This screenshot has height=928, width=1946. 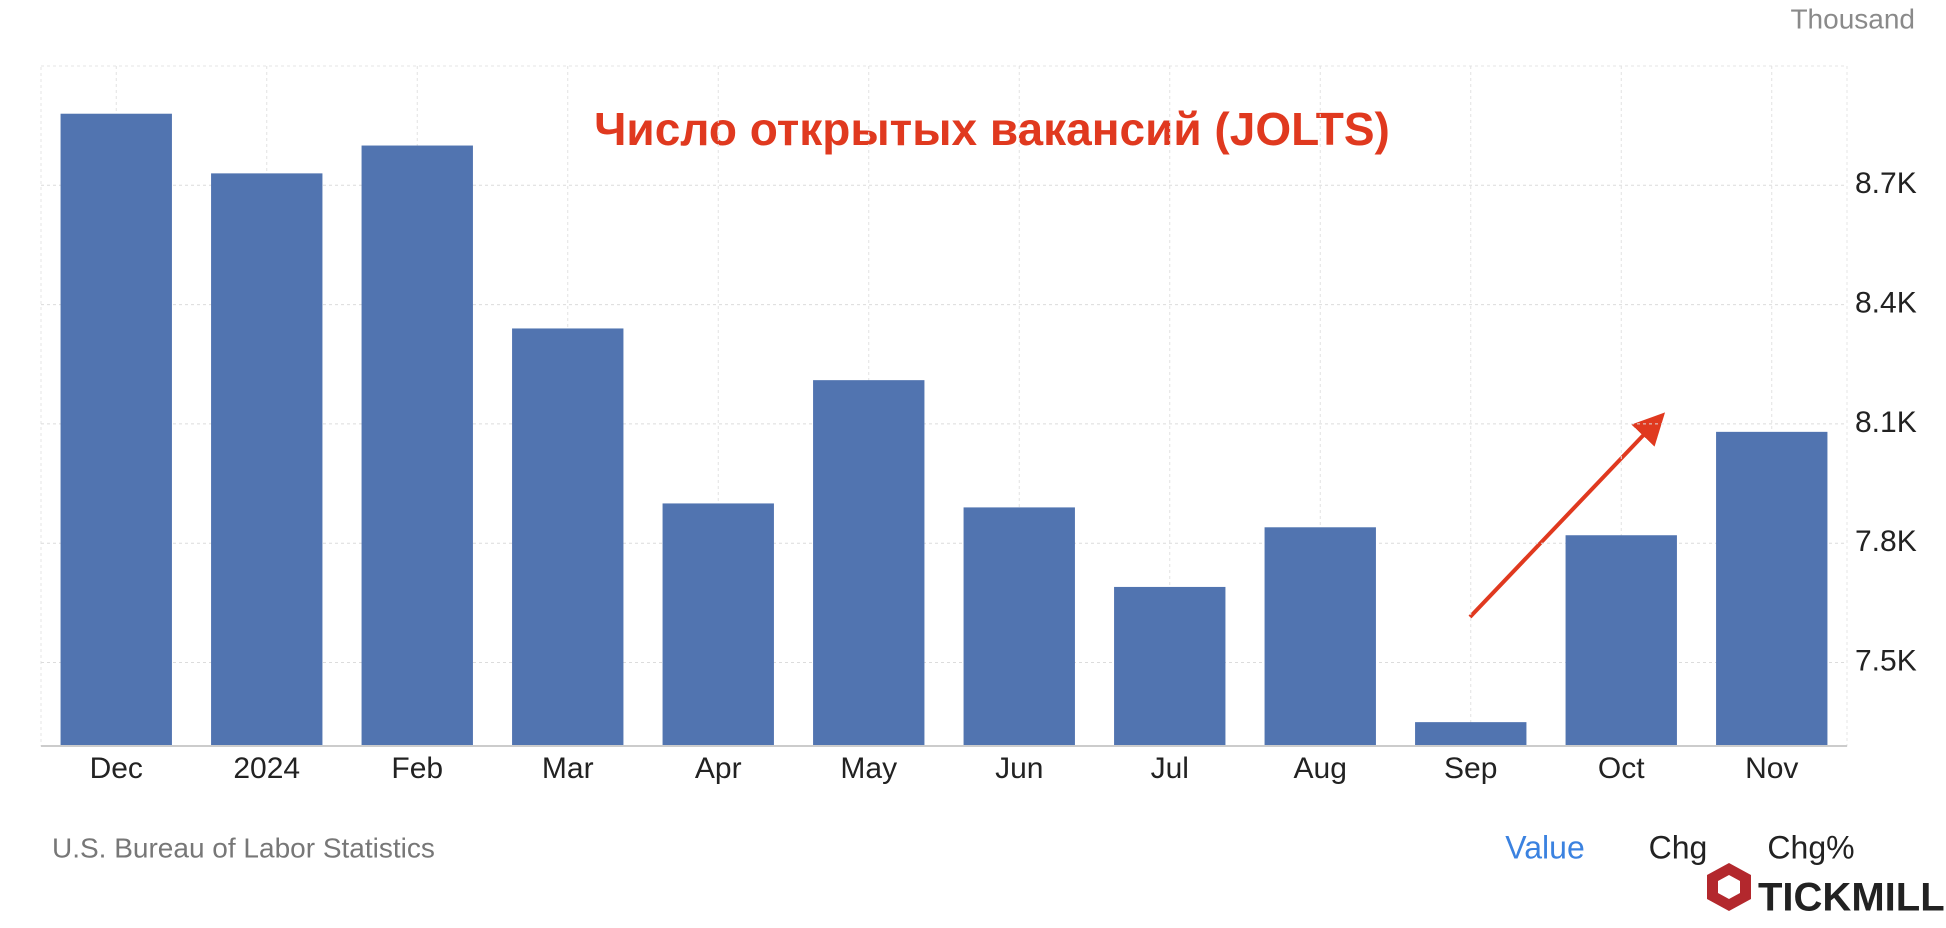 What do you see at coordinates (1886, 303) in the screenshot?
I see `y-tick-label: 8.4K` at bounding box center [1886, 303].